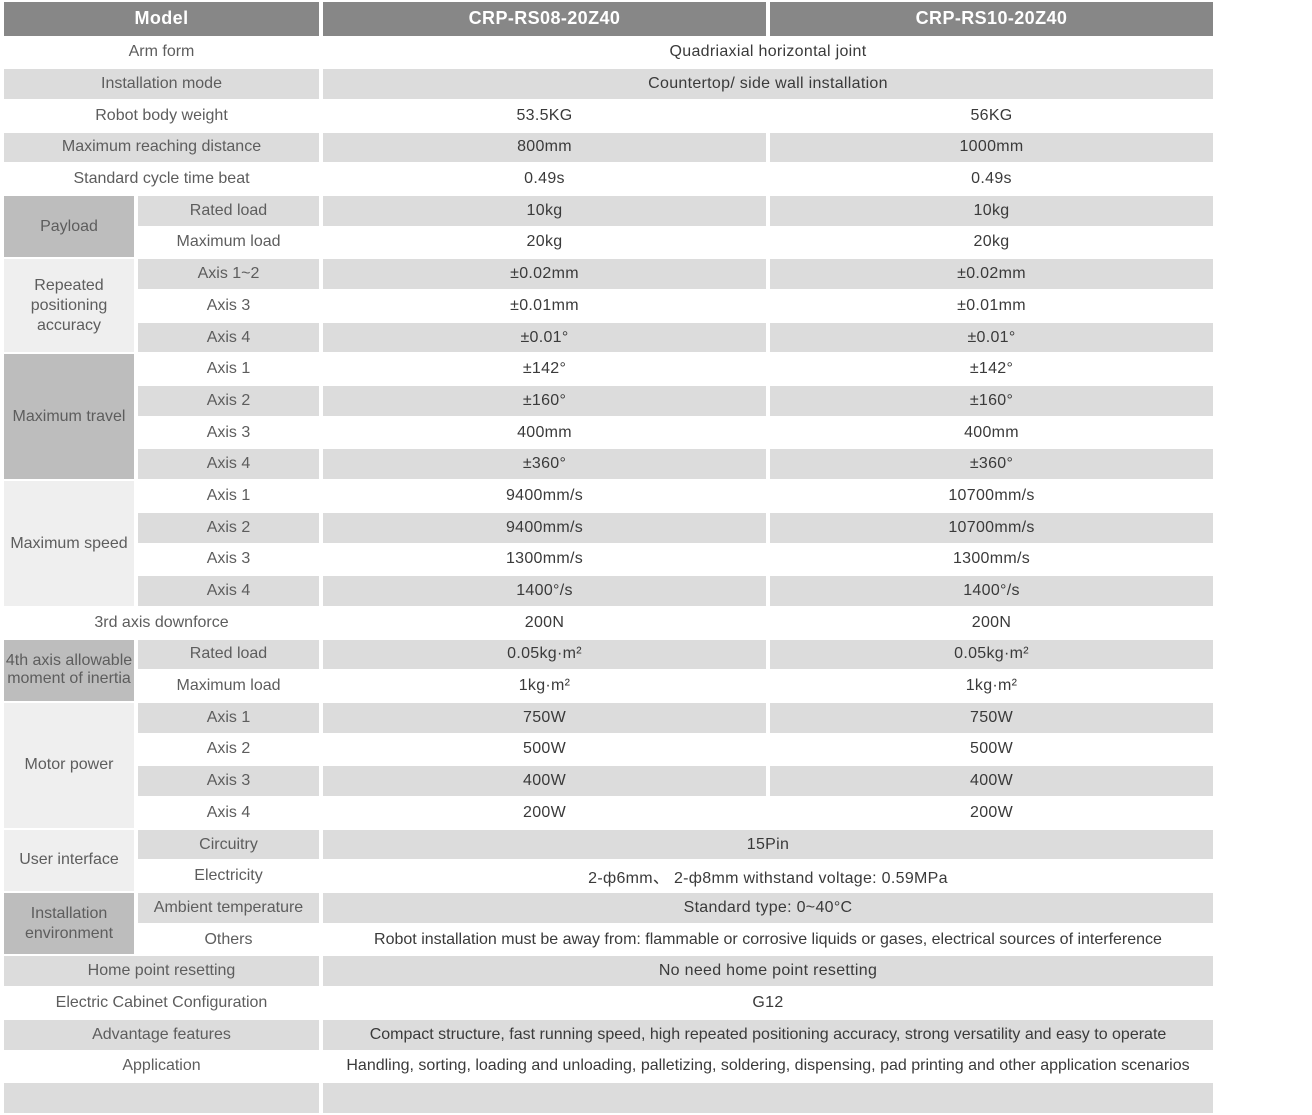  What do you see at coordinates (228, 401) in the screenshot?
I see `sub-label-travel-1: Axis 2` at bounding box center [228, 401].